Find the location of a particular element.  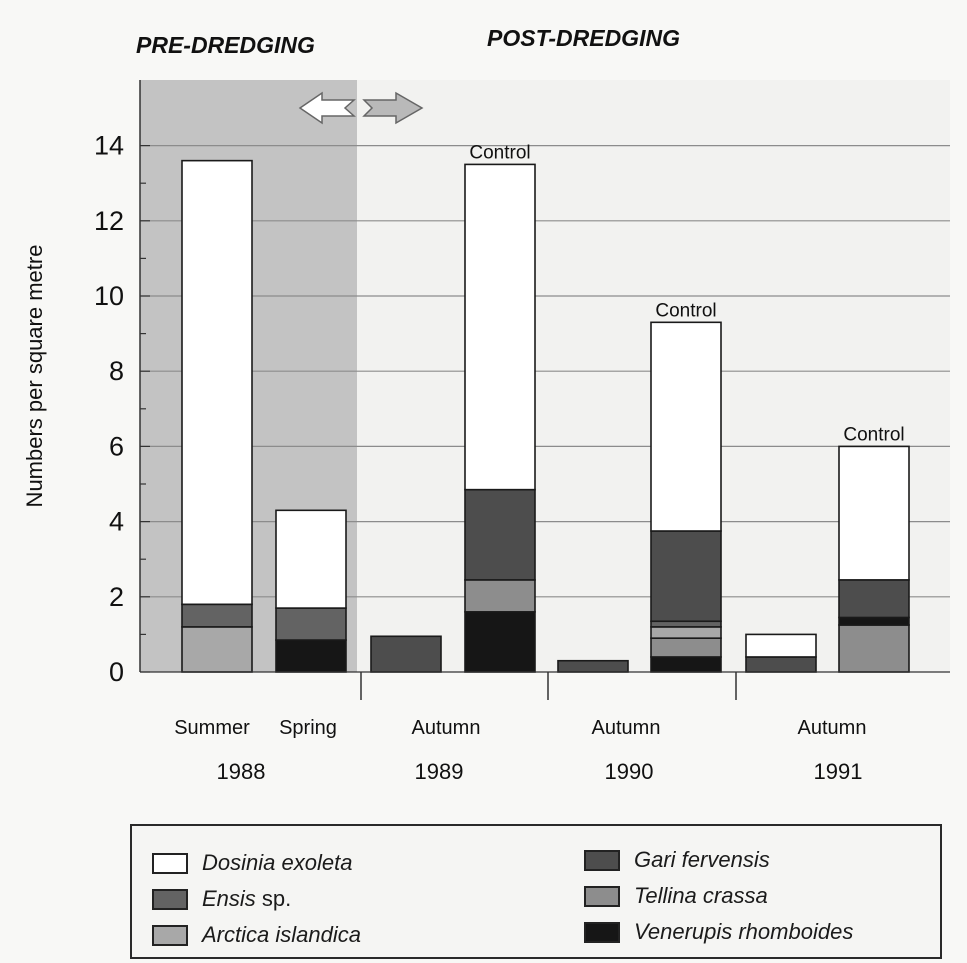

legend-label: Venerupis rhomboides is located at coordinates (744, 931).